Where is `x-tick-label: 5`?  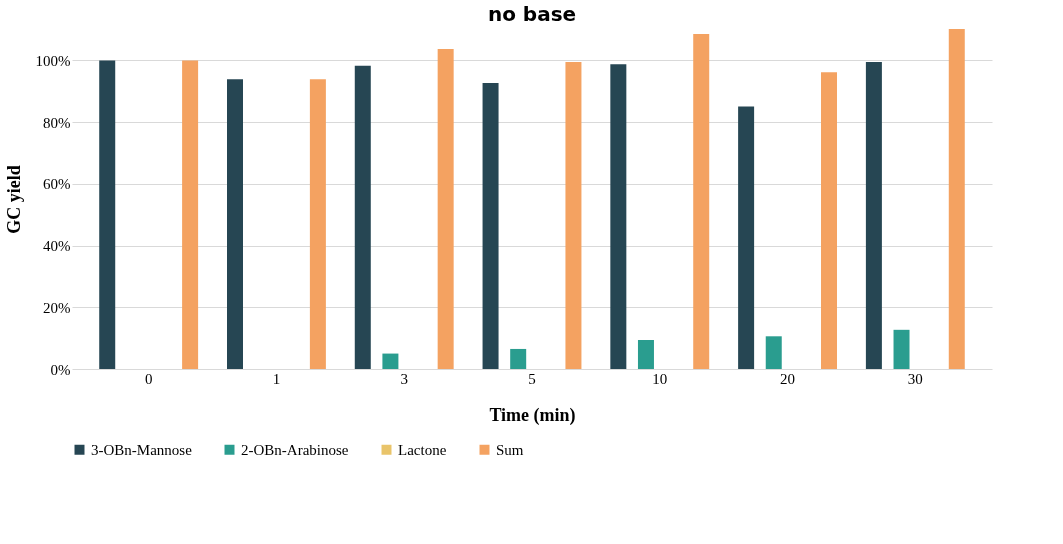 x-tick-label: 5 is located at coordinates (532, 378).